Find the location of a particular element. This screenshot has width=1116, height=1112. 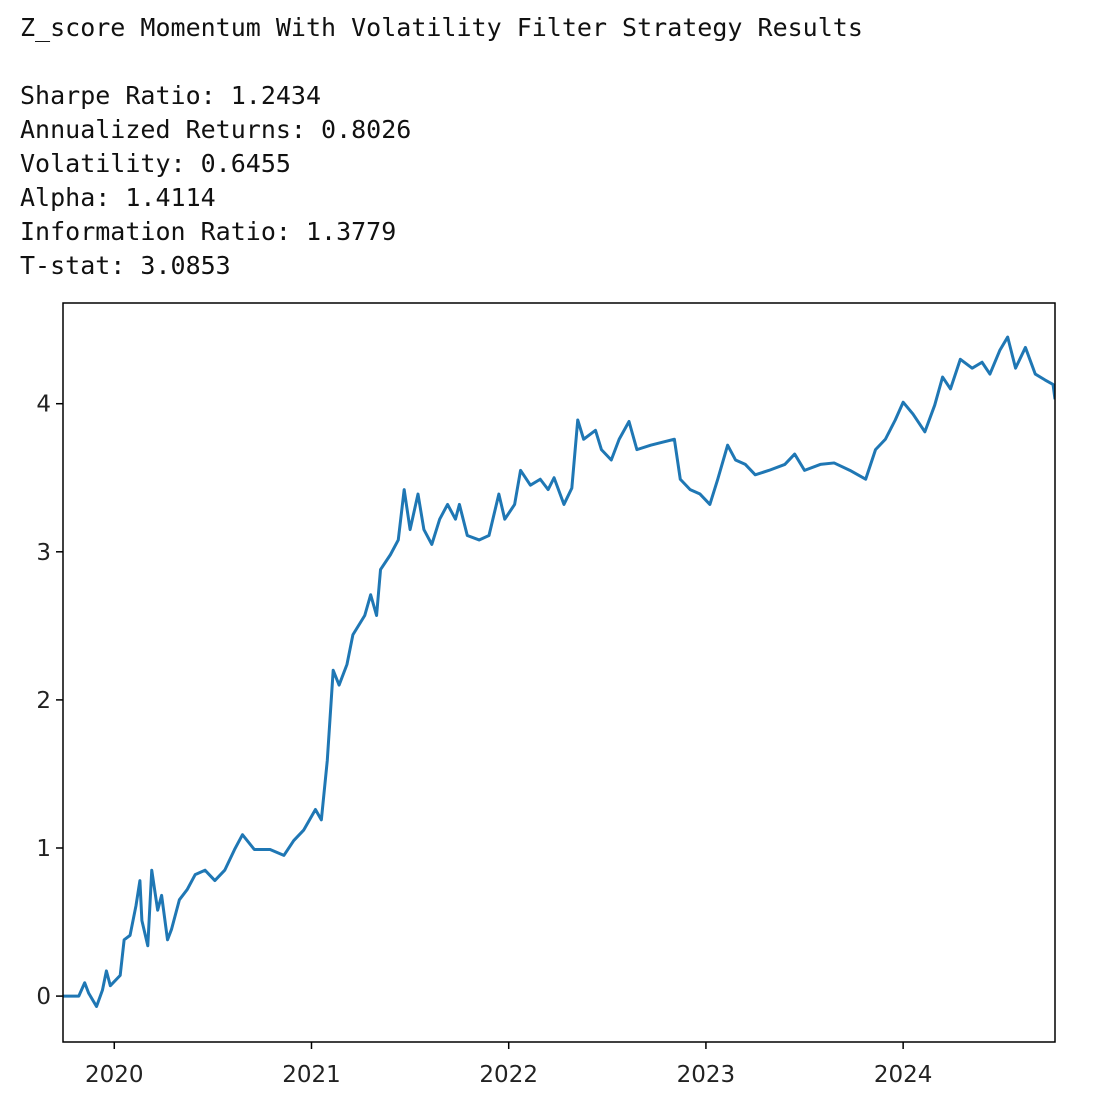

metric-line: Alpha: 1.4114 is located at coordinates (118, 197).